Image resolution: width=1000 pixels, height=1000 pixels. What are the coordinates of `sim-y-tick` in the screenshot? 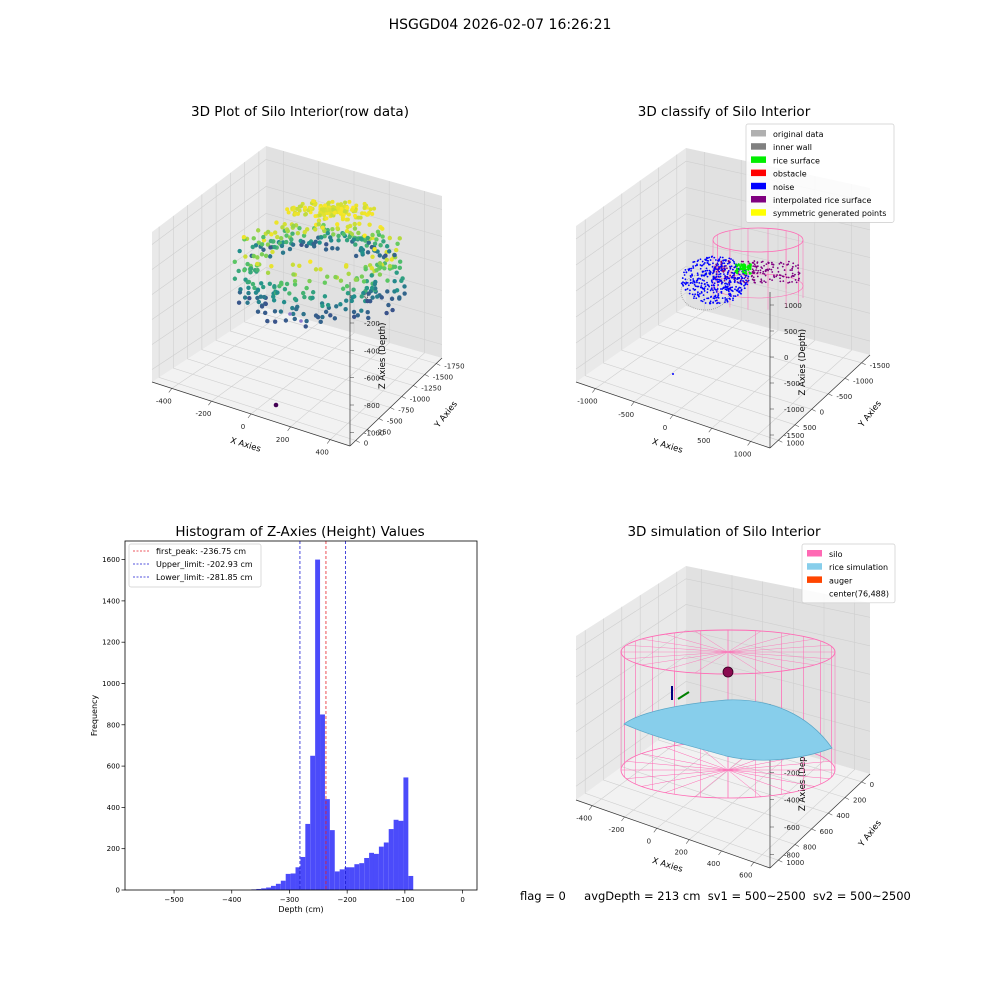 It's located at (863, 783).